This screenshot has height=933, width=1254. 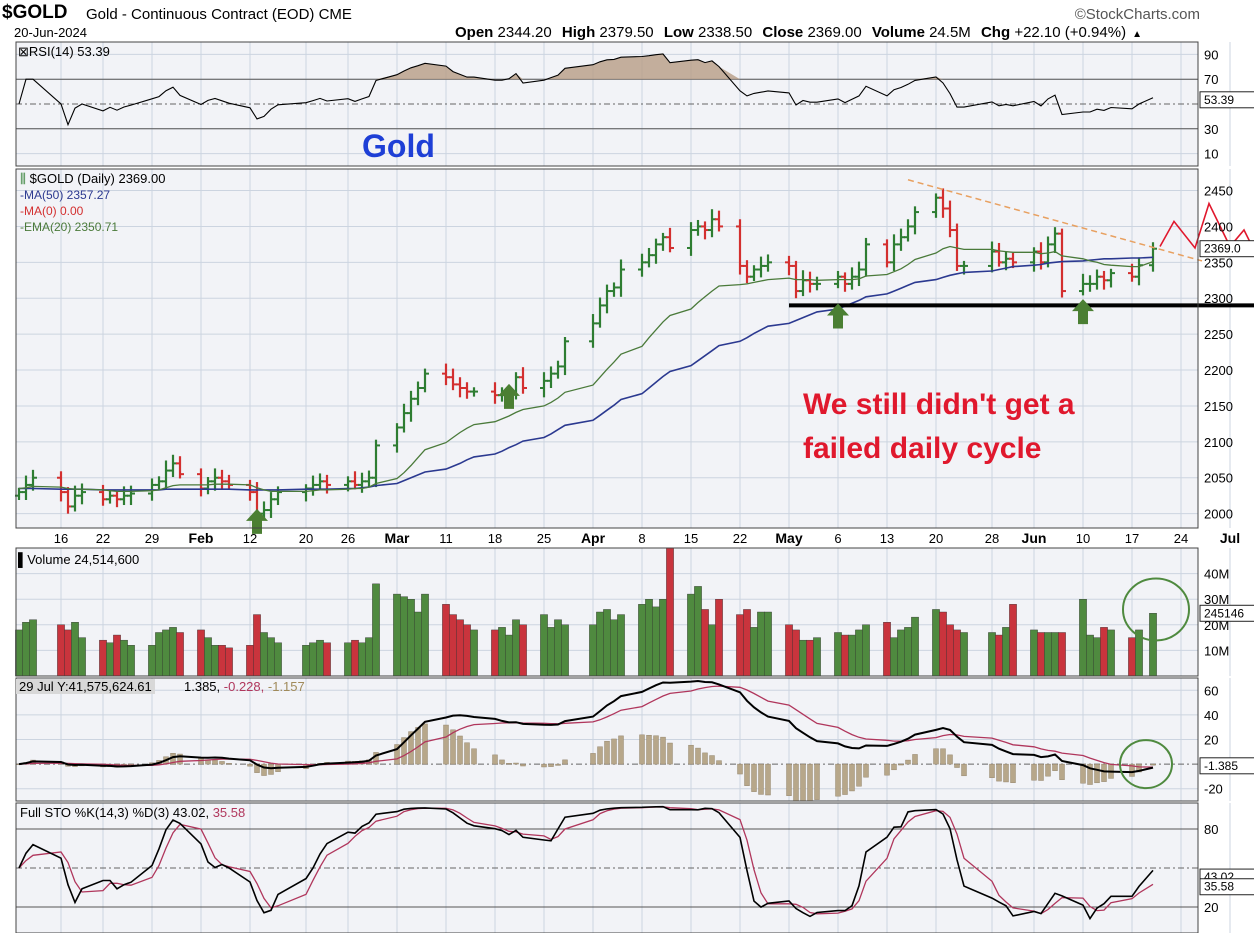 I want to click on sto-last-box-d: 35.58, so click(x=1226, y=887).